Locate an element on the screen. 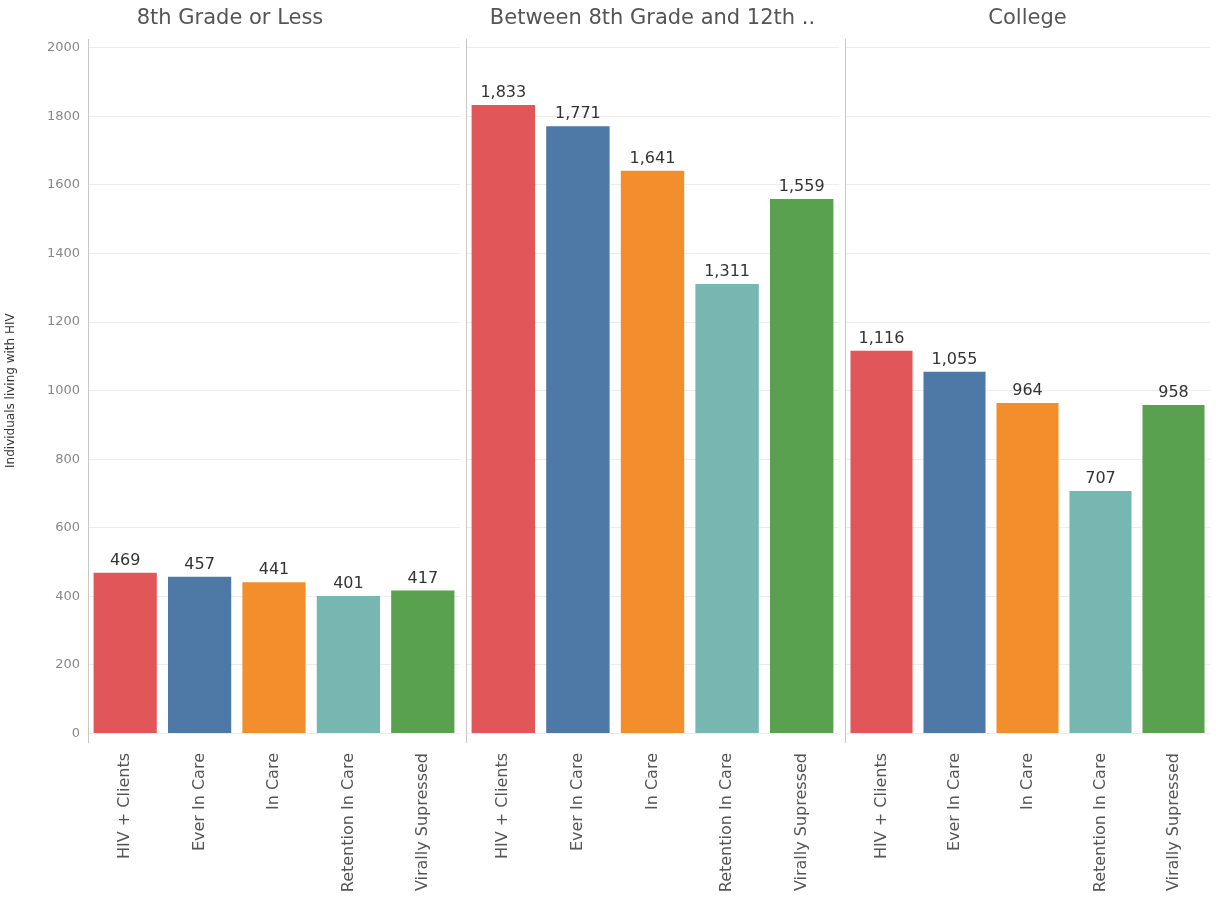 Image resolution: width=1216 pixels, height=912 pixels. data-label: 964 is located at coordinates (1027, 390).